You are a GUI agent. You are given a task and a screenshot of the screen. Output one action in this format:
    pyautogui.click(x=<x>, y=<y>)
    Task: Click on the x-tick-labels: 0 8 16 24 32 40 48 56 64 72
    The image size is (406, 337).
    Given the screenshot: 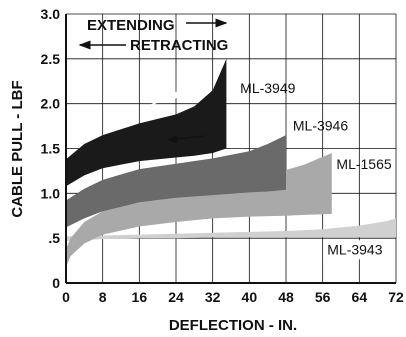 What is the action you would take?
    pyautogui.click(x=233, y=297)
    